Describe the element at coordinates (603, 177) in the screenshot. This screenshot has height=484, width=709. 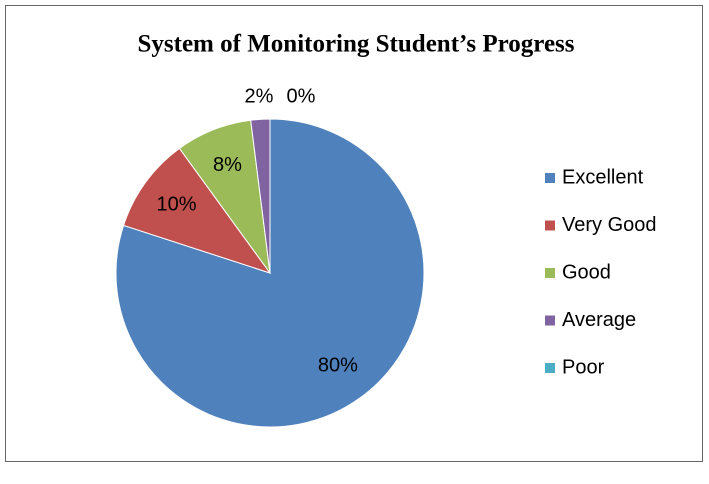
I see `legend-label: Excellent` at that location.